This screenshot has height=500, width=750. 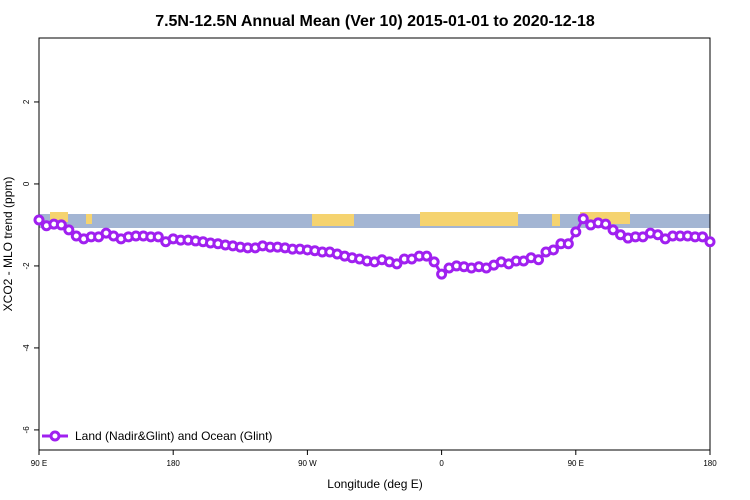 What do you see at coordinates (374, 484) in the screenshot?
I see `x-axis-label: Longitude (deg E)` at bounding box center [374, 484].